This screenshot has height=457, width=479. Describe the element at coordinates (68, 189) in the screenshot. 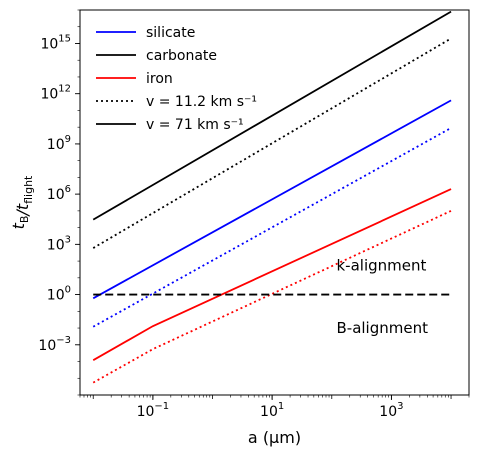

I see `y-tick-exponent: 6` at that location.